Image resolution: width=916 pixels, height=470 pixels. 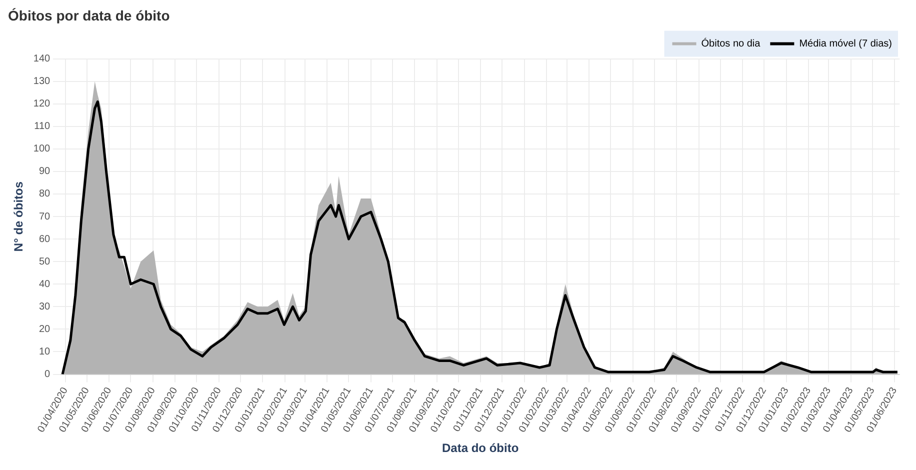 I want to click on chart-title: Óbitos por data de óbito, so click(x=89, y=15).